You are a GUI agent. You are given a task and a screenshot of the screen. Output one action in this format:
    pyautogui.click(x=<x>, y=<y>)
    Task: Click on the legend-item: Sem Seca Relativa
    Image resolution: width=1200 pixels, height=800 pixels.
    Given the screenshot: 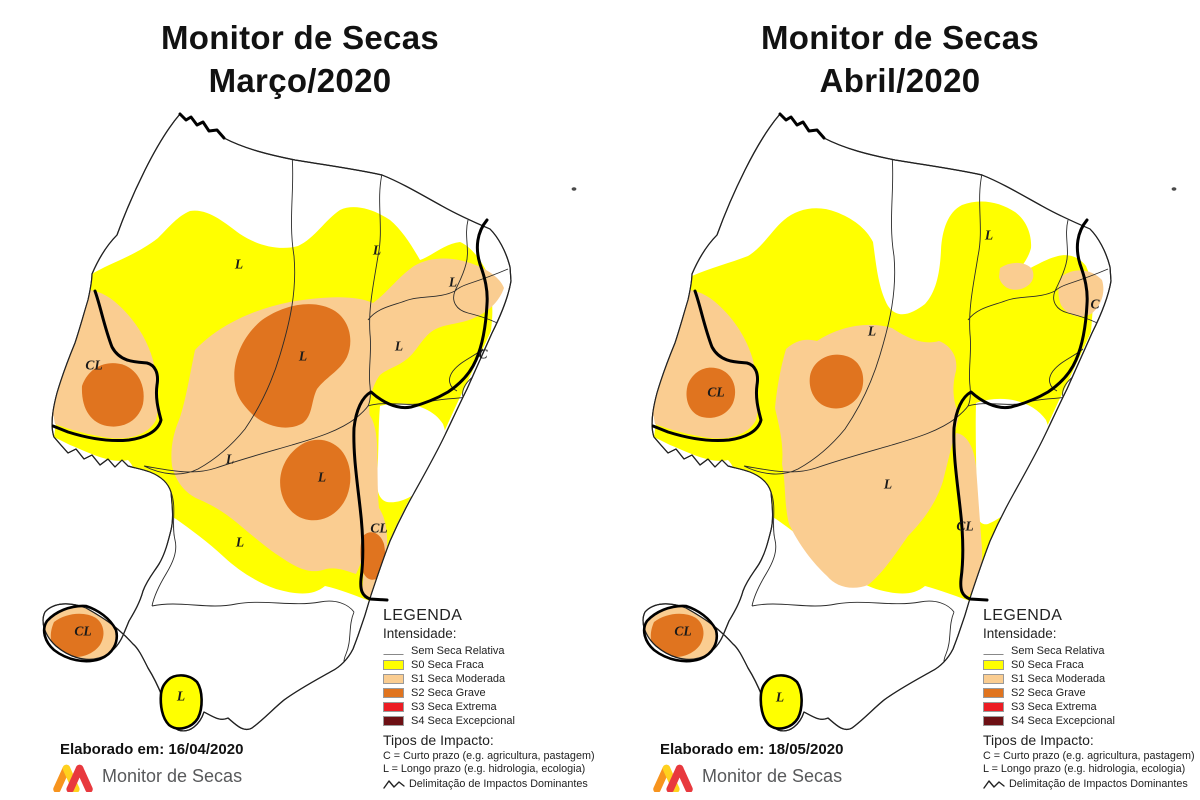 What is the action you would take?
    pyautogui.click(x=1091, y=651)
    